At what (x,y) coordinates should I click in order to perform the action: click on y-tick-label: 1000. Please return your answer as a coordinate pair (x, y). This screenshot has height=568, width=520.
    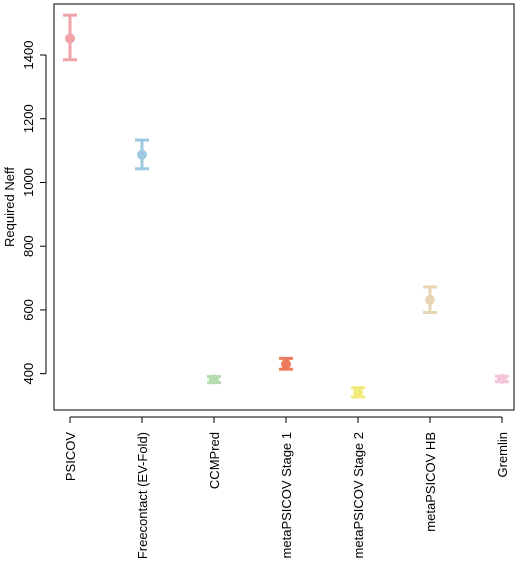
    Looking at the image, I should click on (28, 182).